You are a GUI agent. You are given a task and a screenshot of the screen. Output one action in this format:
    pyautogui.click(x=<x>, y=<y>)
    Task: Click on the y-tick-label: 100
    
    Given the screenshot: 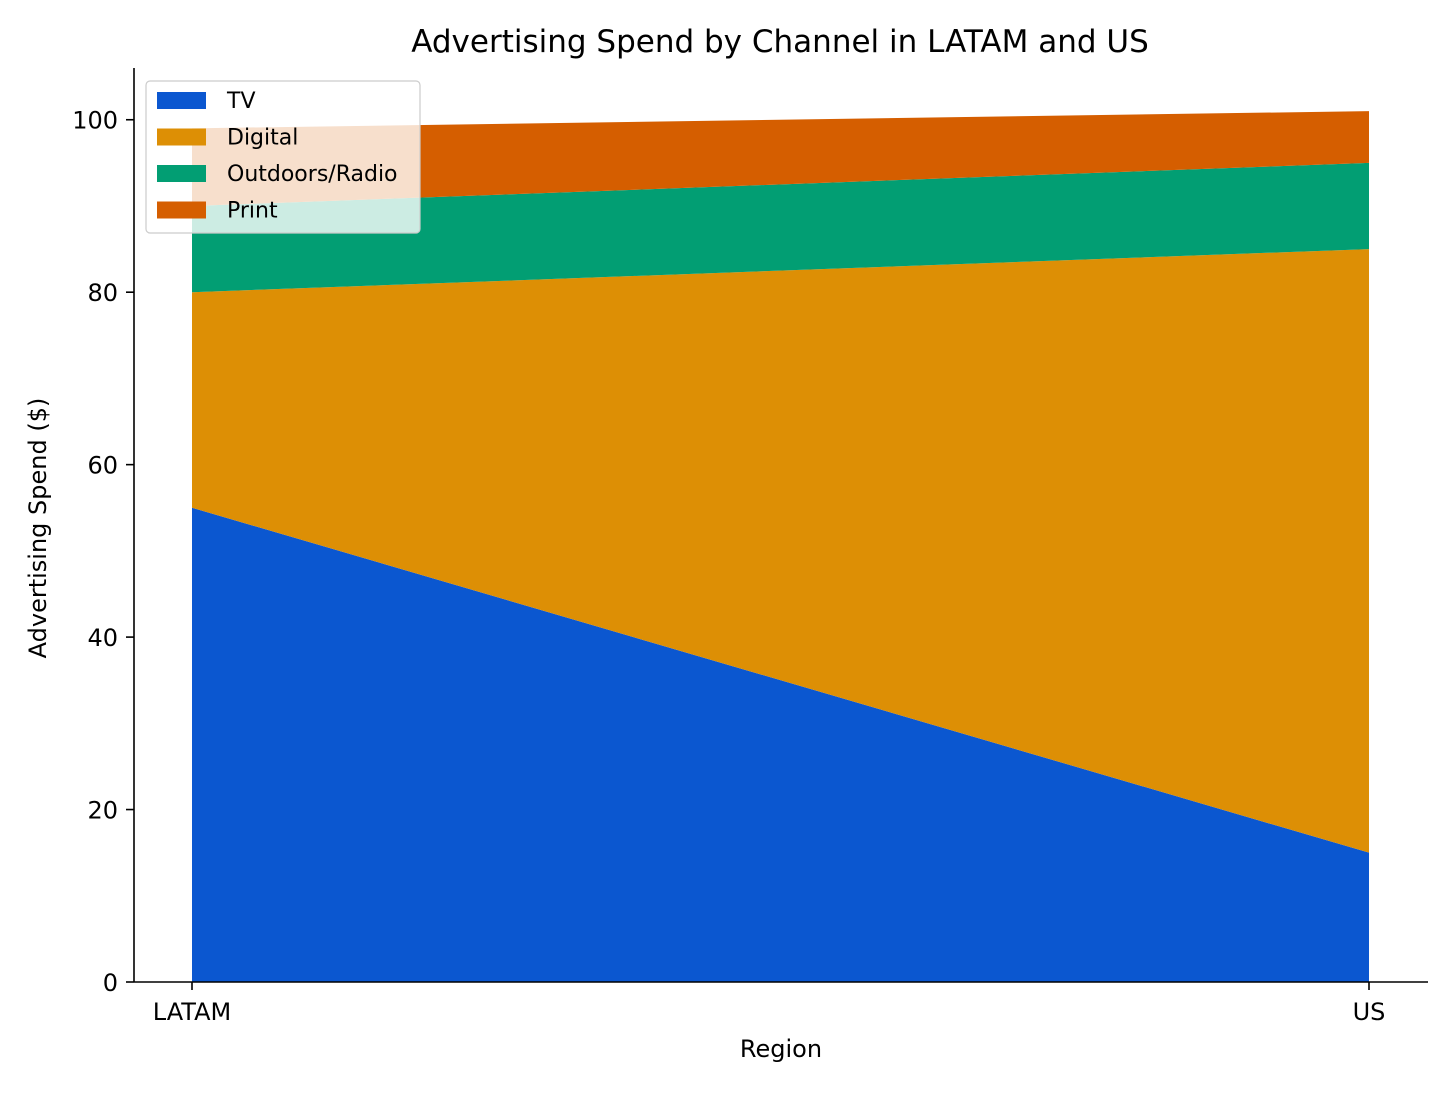 What is the action you would take?
    pyautogui.click(x=95, y=121)
    